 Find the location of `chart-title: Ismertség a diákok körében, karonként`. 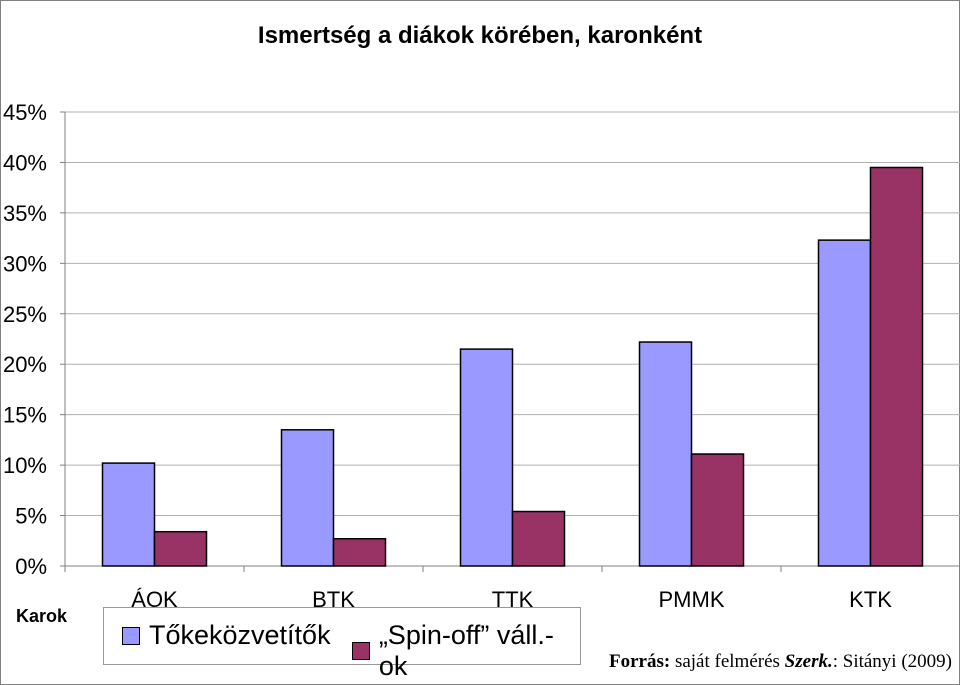

chart-title: Ismertség a diákok körében, karonként is located at coordinates (480, 35).